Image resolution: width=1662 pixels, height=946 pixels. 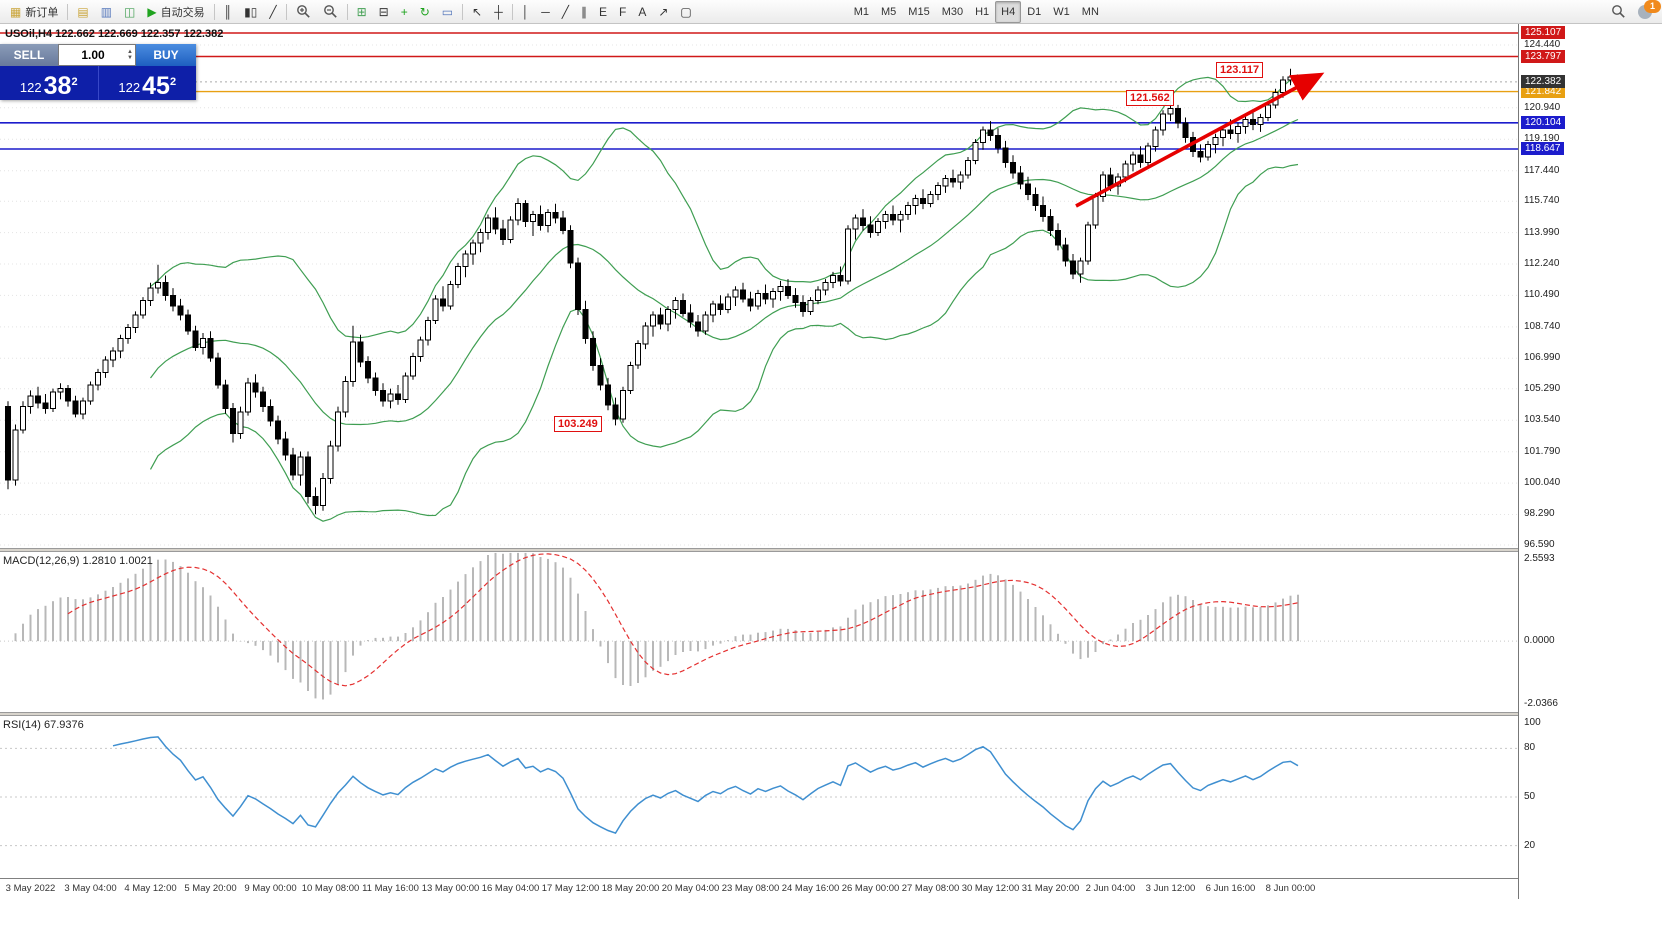 I want to click on new-order-button: ▦ 新订单, so click(x=34, y=12).